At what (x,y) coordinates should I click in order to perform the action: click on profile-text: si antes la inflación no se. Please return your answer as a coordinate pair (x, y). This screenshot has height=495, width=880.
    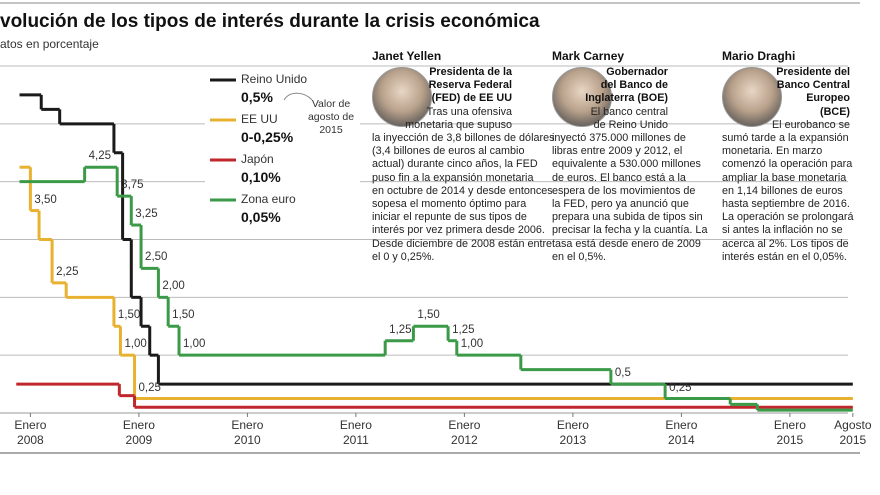
    Looking at the image, I should click on (782, 230).